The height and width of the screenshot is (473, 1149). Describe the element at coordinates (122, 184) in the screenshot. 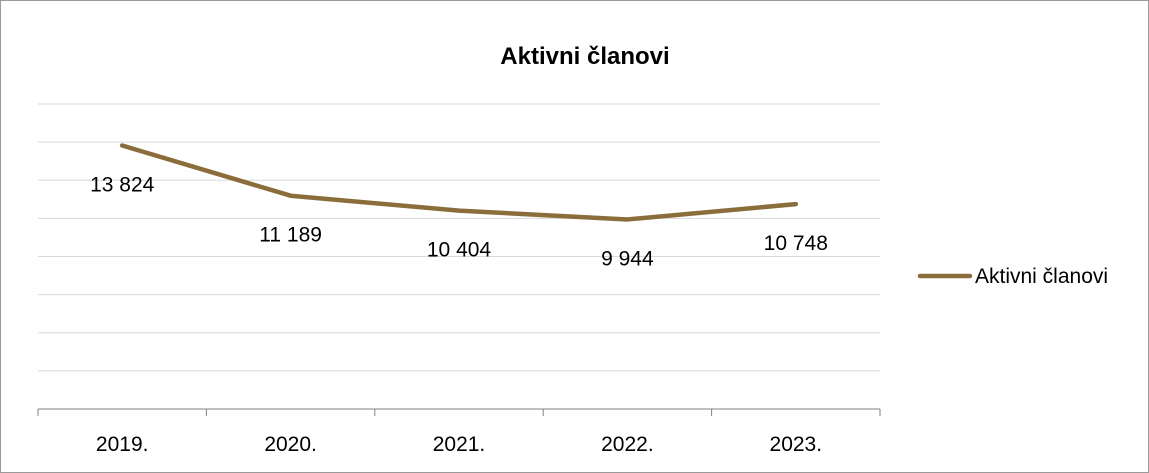

I see `data-label: 13 824` at that location.